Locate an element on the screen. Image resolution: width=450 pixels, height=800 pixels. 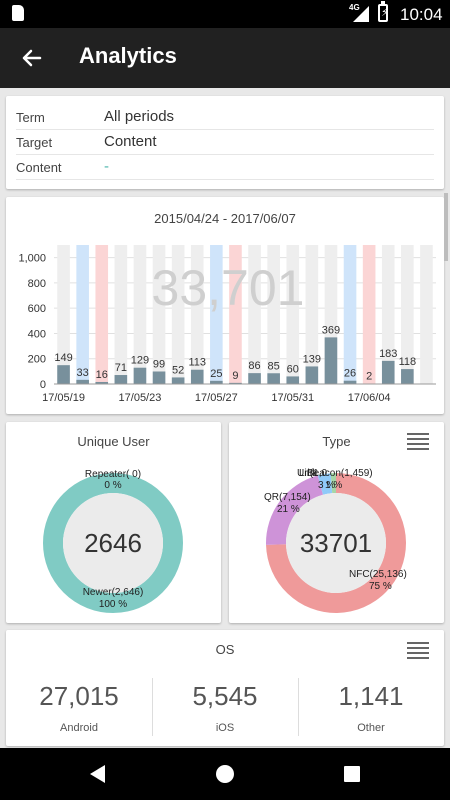
overlap-label: Url(1,0 is located at coordinates (312, 473).